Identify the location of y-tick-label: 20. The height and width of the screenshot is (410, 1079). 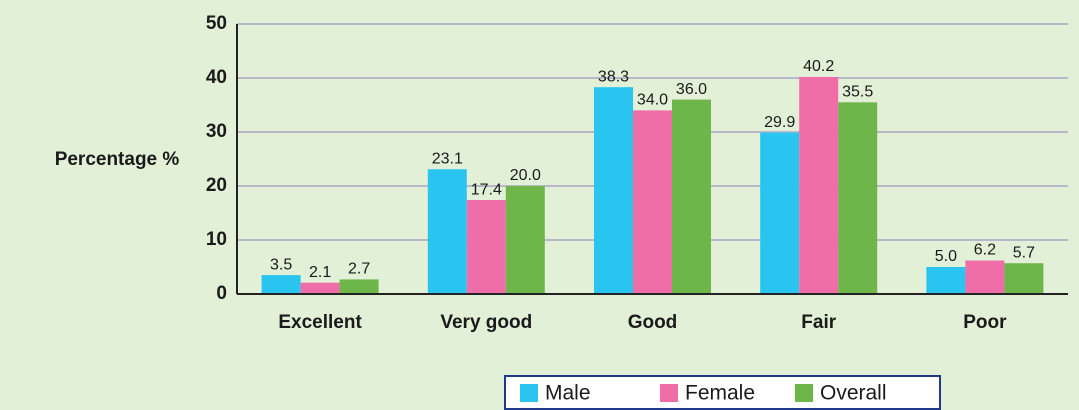
(216, 185).